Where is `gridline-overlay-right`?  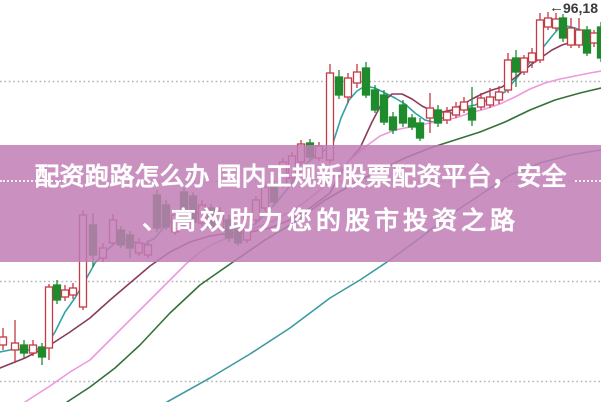 gridline-overlay-right is located at coordinates (588, 181).